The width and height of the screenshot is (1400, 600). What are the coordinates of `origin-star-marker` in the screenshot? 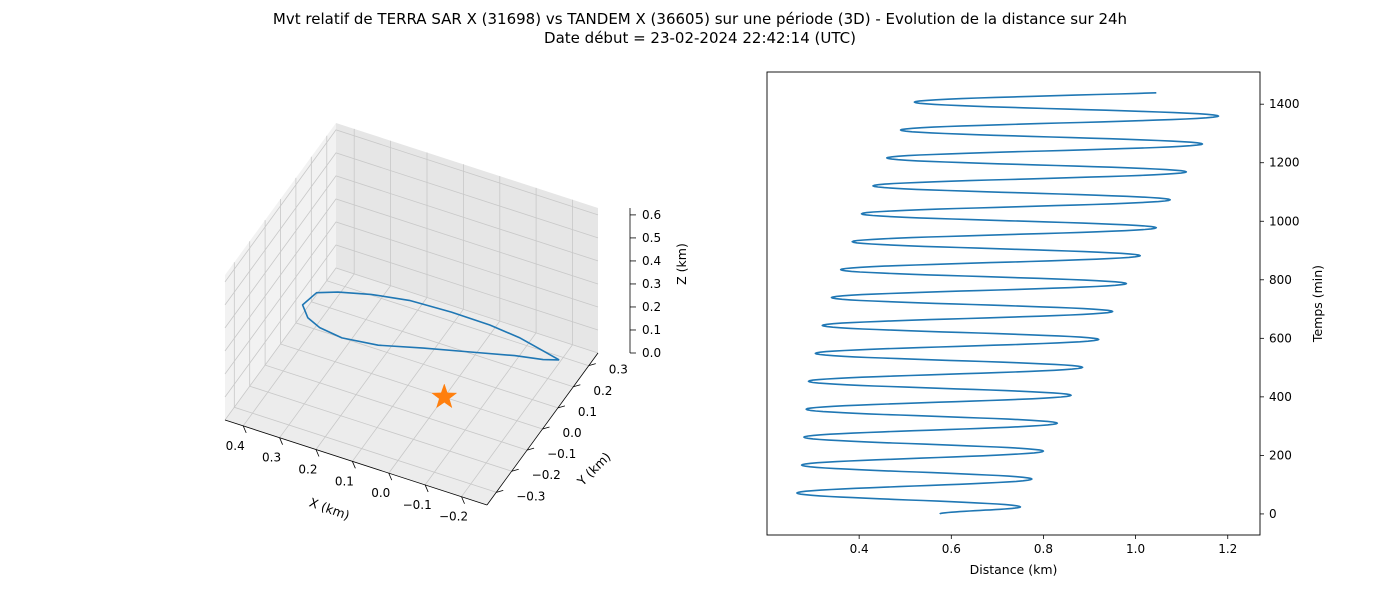 It's located at (444, 396).